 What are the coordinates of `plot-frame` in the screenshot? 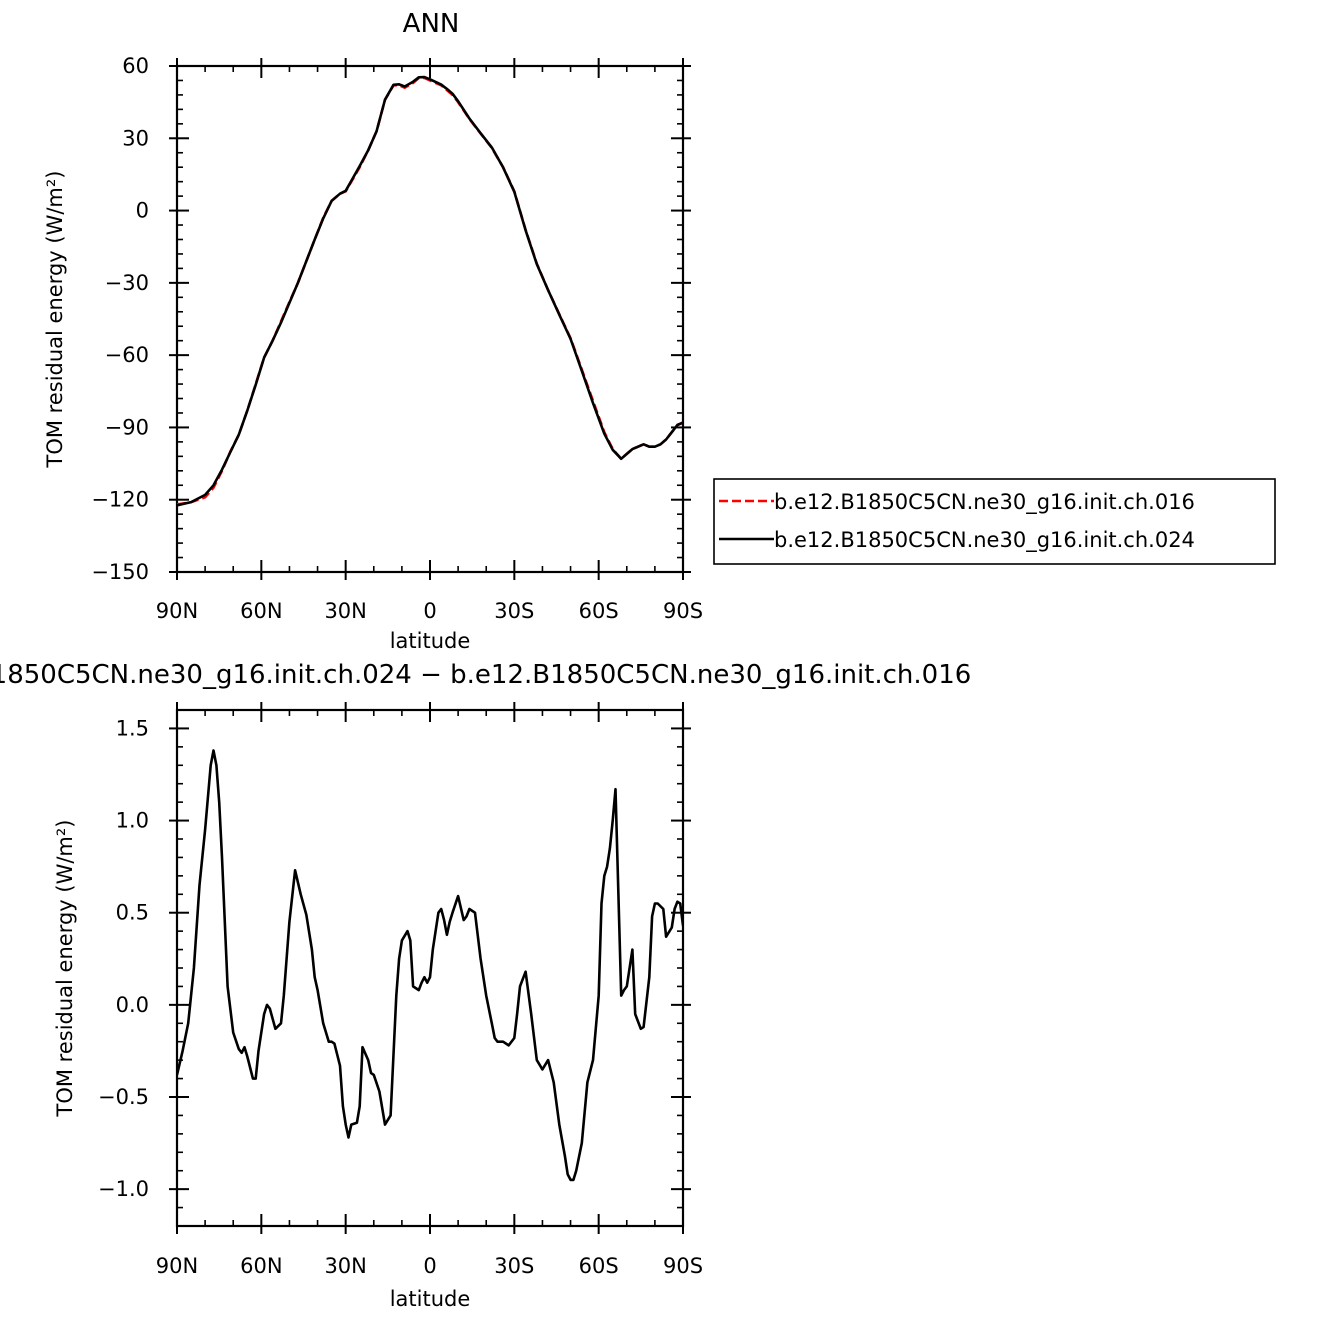 It's located at (430, 319).